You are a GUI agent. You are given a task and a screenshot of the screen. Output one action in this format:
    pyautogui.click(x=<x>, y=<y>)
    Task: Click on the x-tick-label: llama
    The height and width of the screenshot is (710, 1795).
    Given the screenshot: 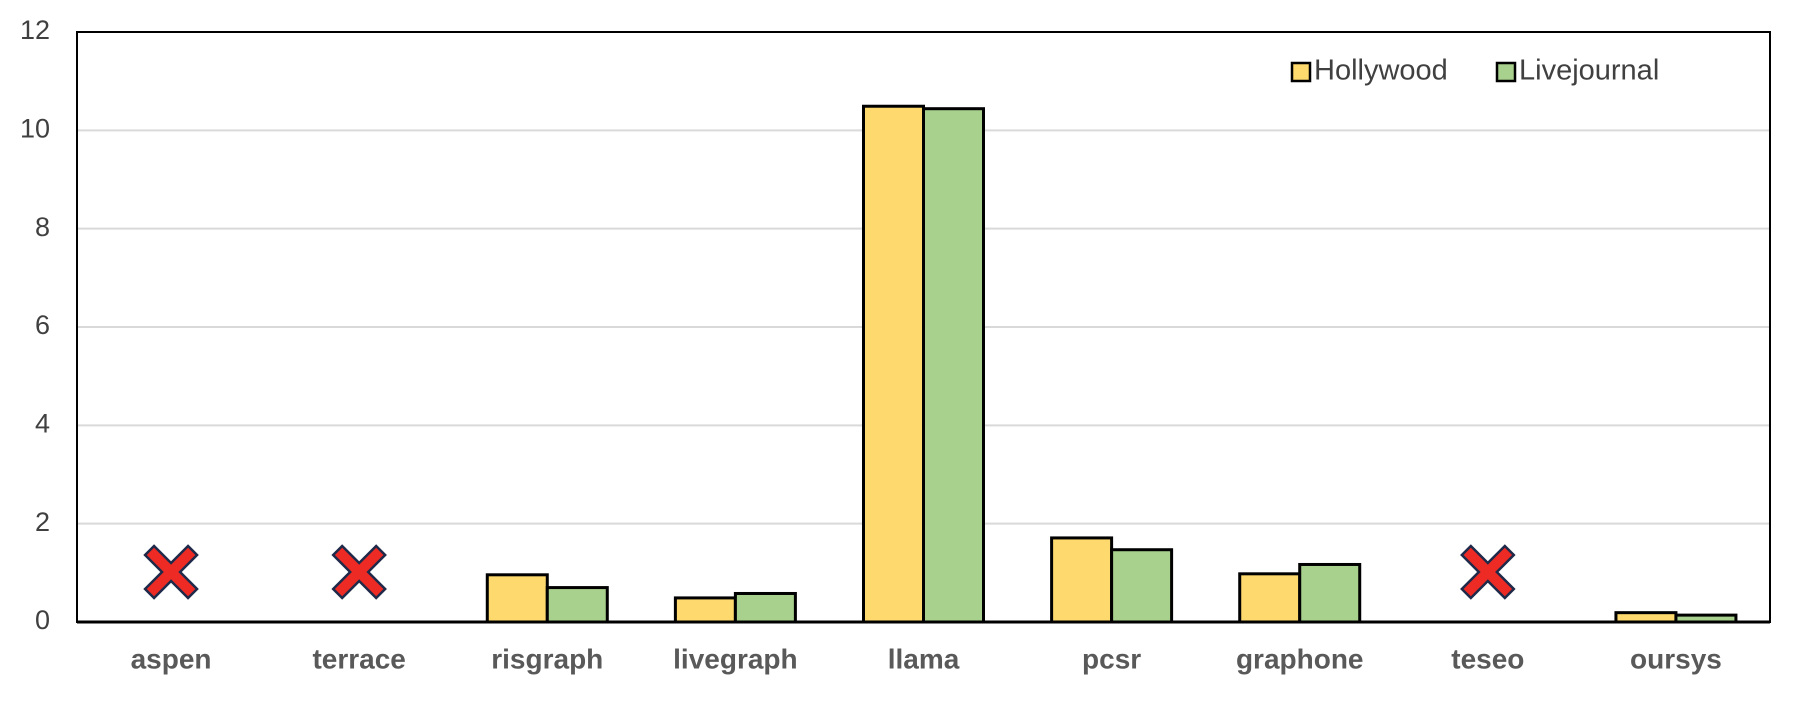 What is the action you would take?
    pyautogui.click(x=924, y=658)
    